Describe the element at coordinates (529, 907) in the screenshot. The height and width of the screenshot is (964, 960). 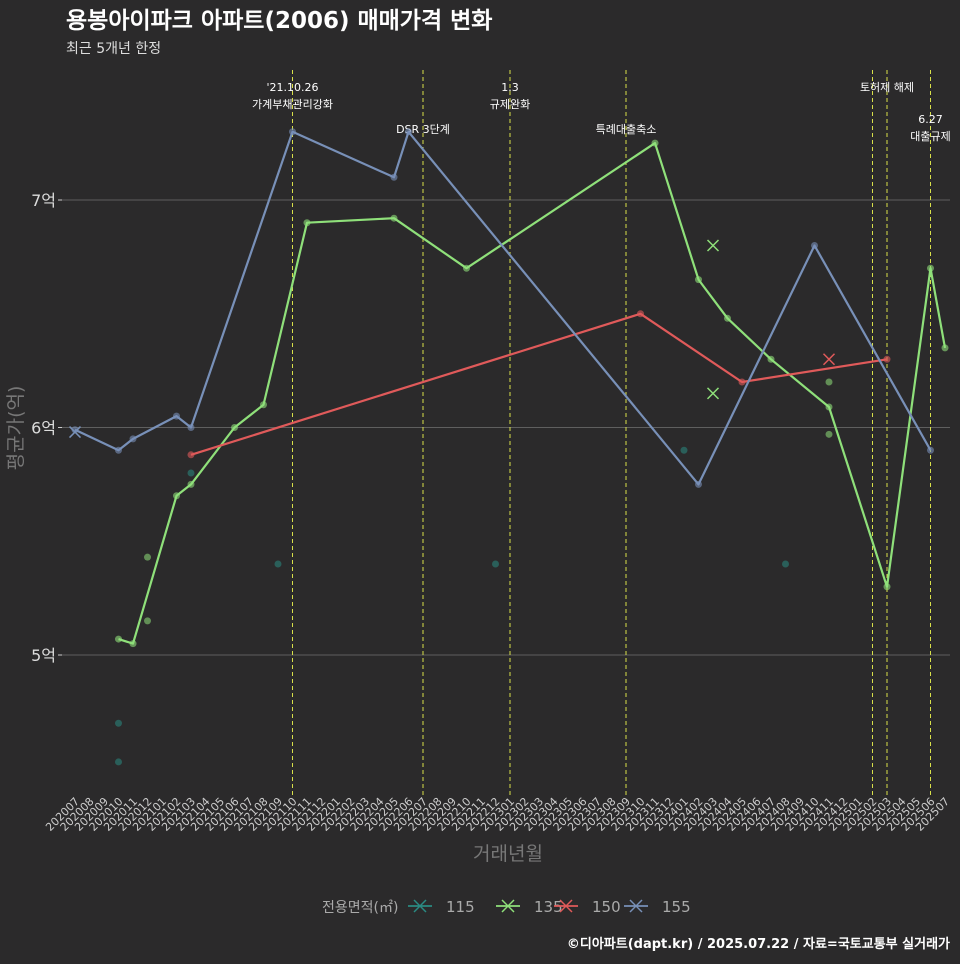
I see `legend-item-135: 135` at that location.